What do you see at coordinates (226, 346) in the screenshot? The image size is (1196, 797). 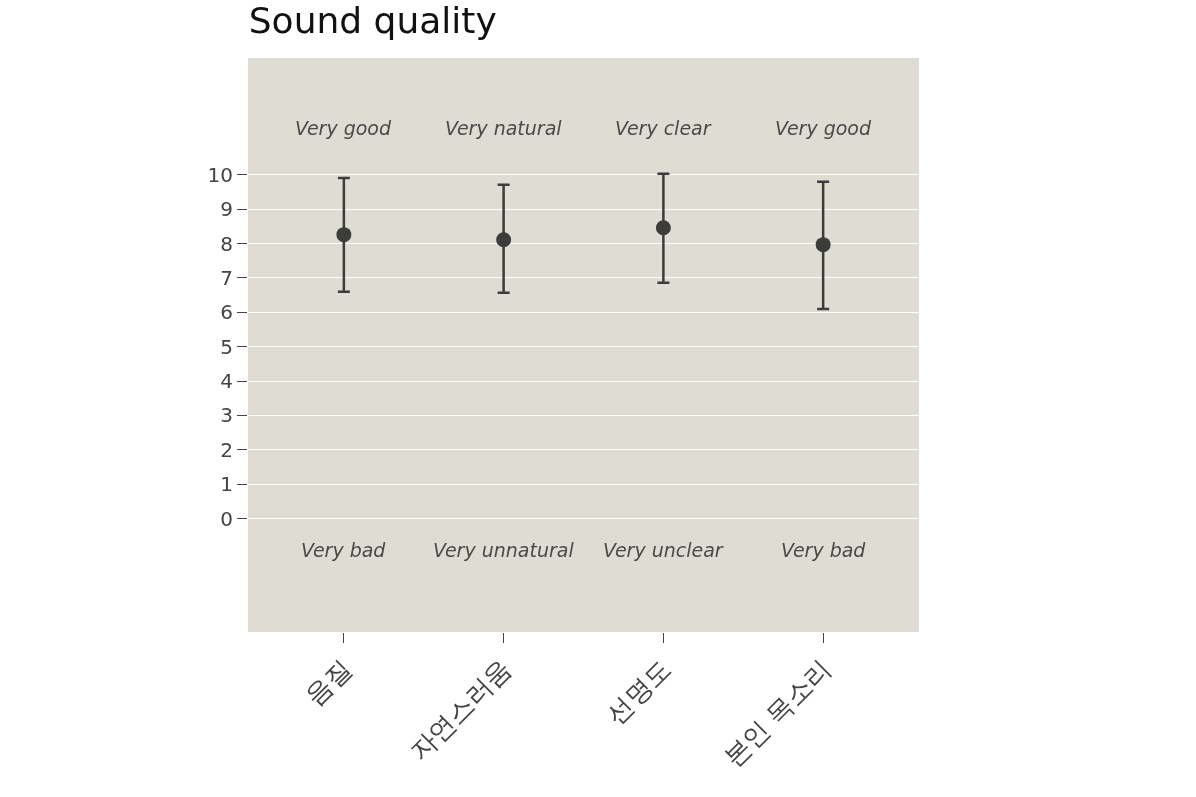 I see `y-tick-label: 5` at bounding box center [226, 346].